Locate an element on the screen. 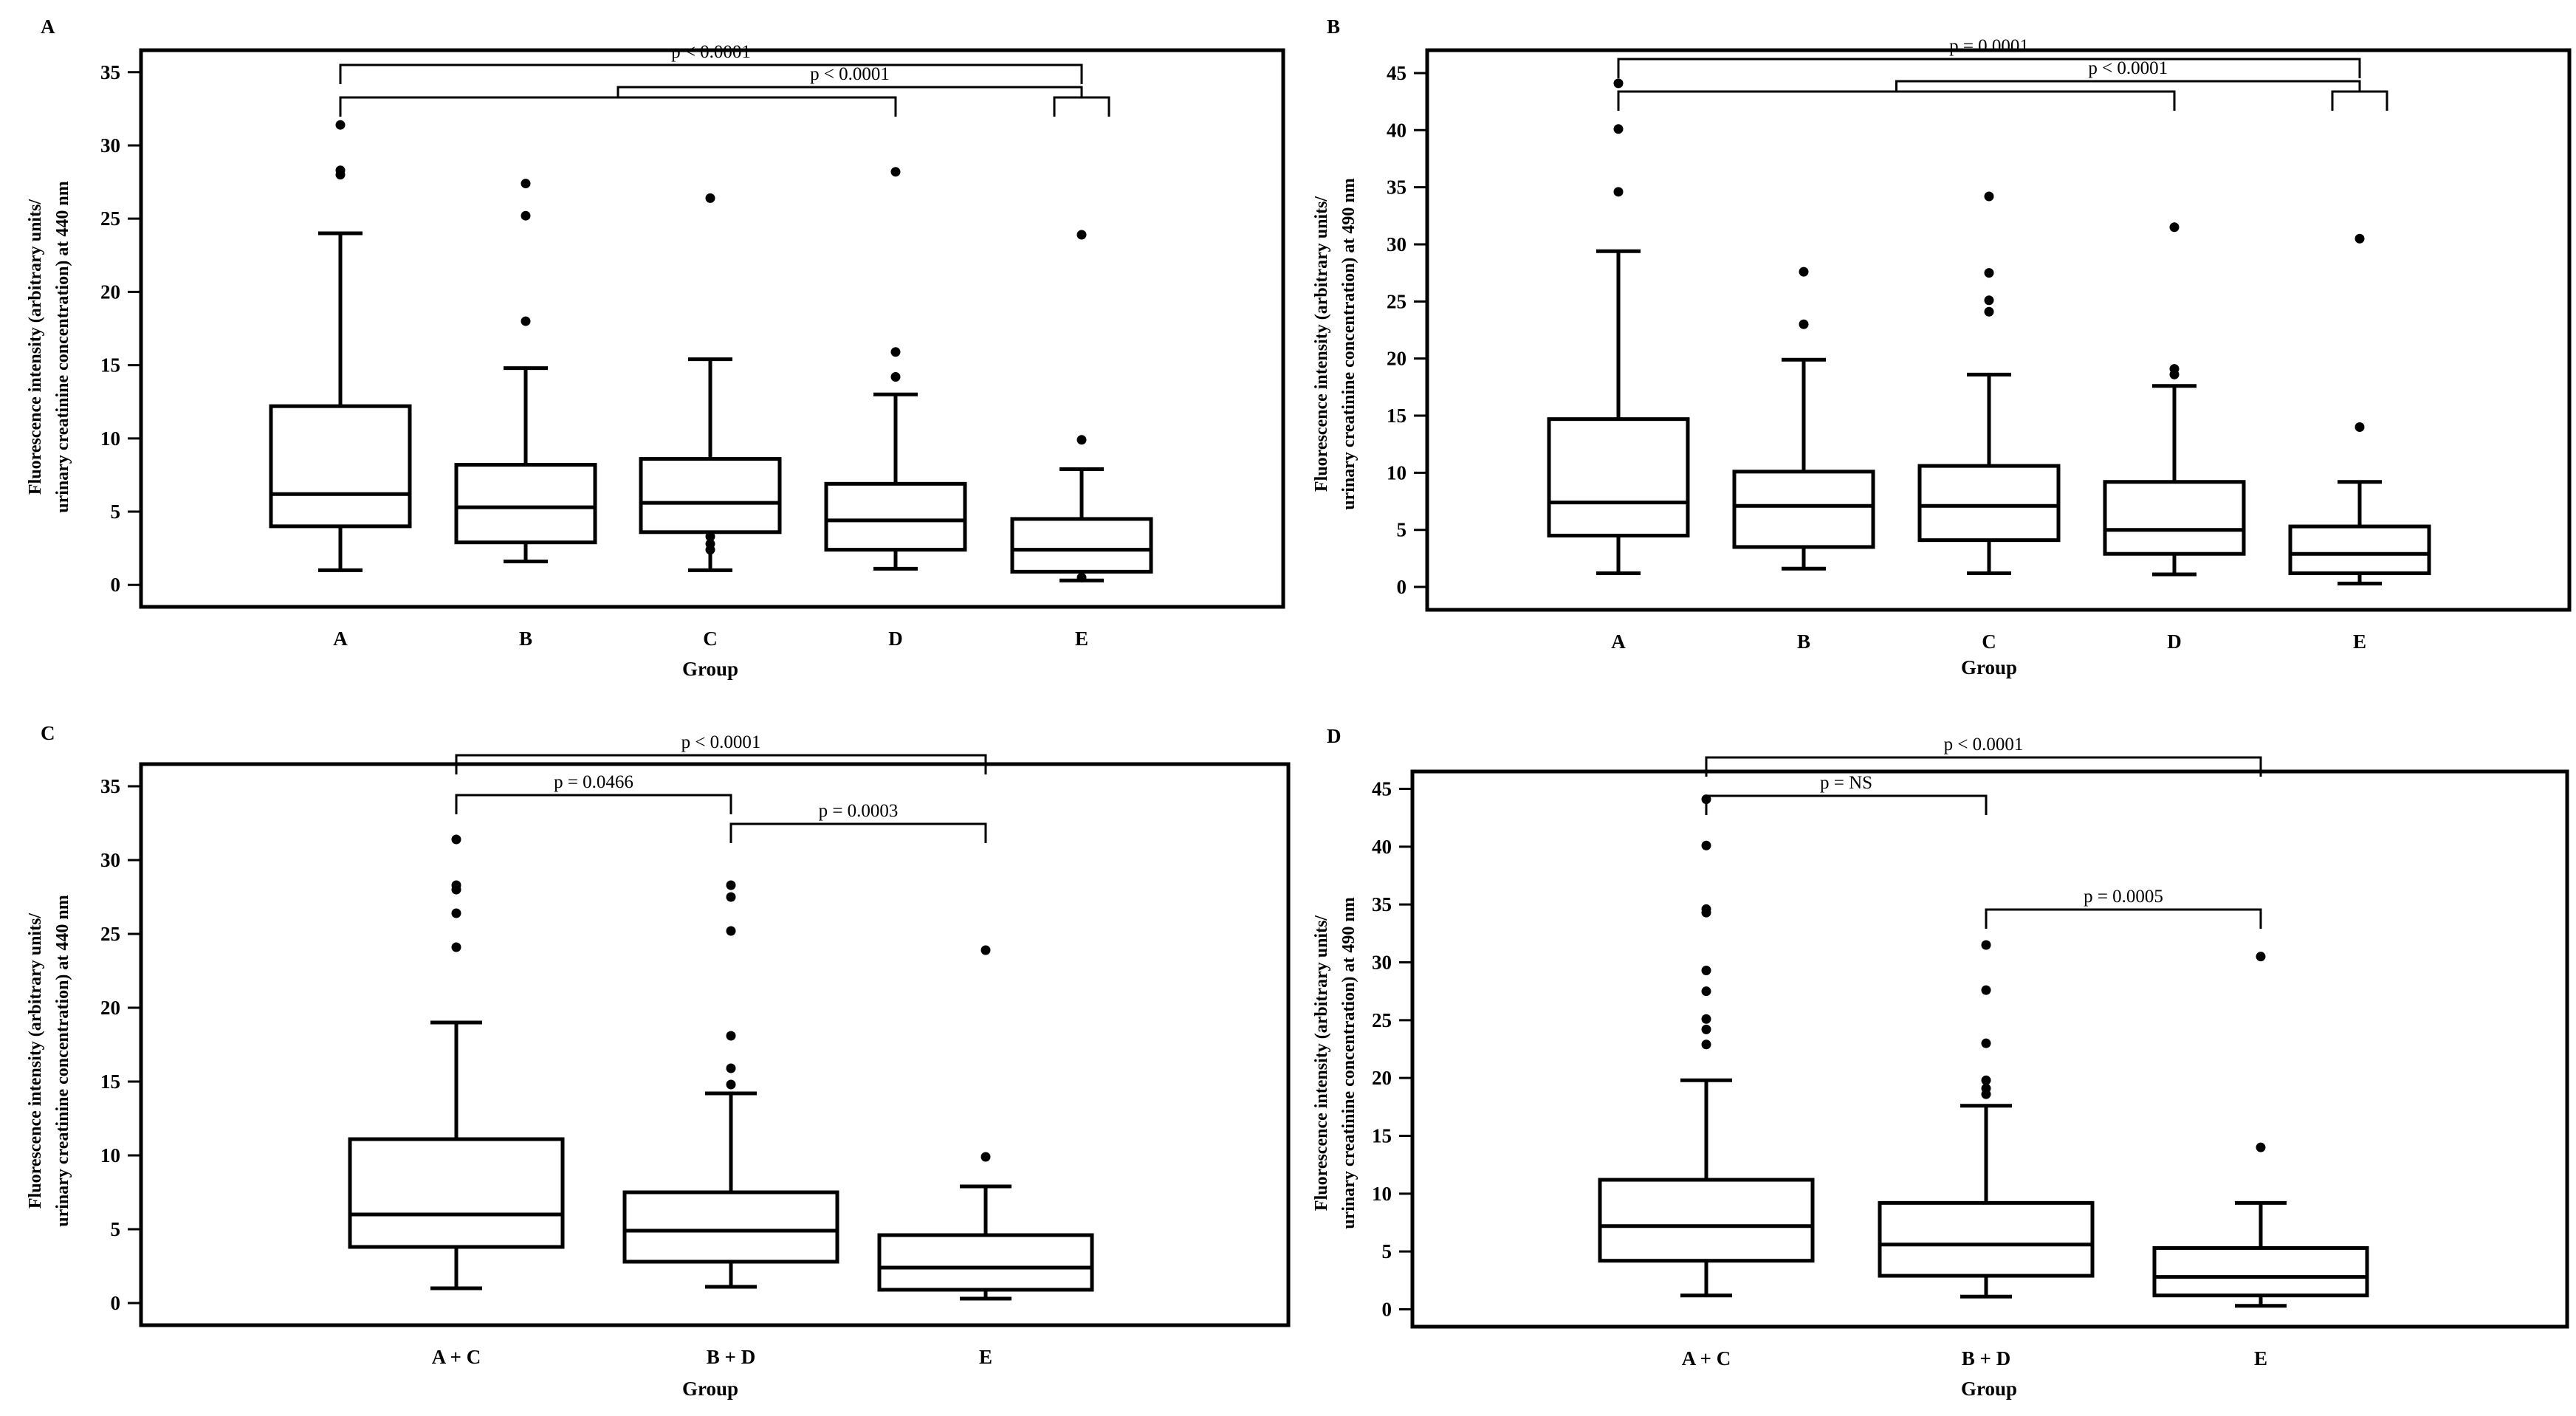 This screenshot has width=2576, height=1416. y-tick-label: 30 is located at coordinates (1382, 963).